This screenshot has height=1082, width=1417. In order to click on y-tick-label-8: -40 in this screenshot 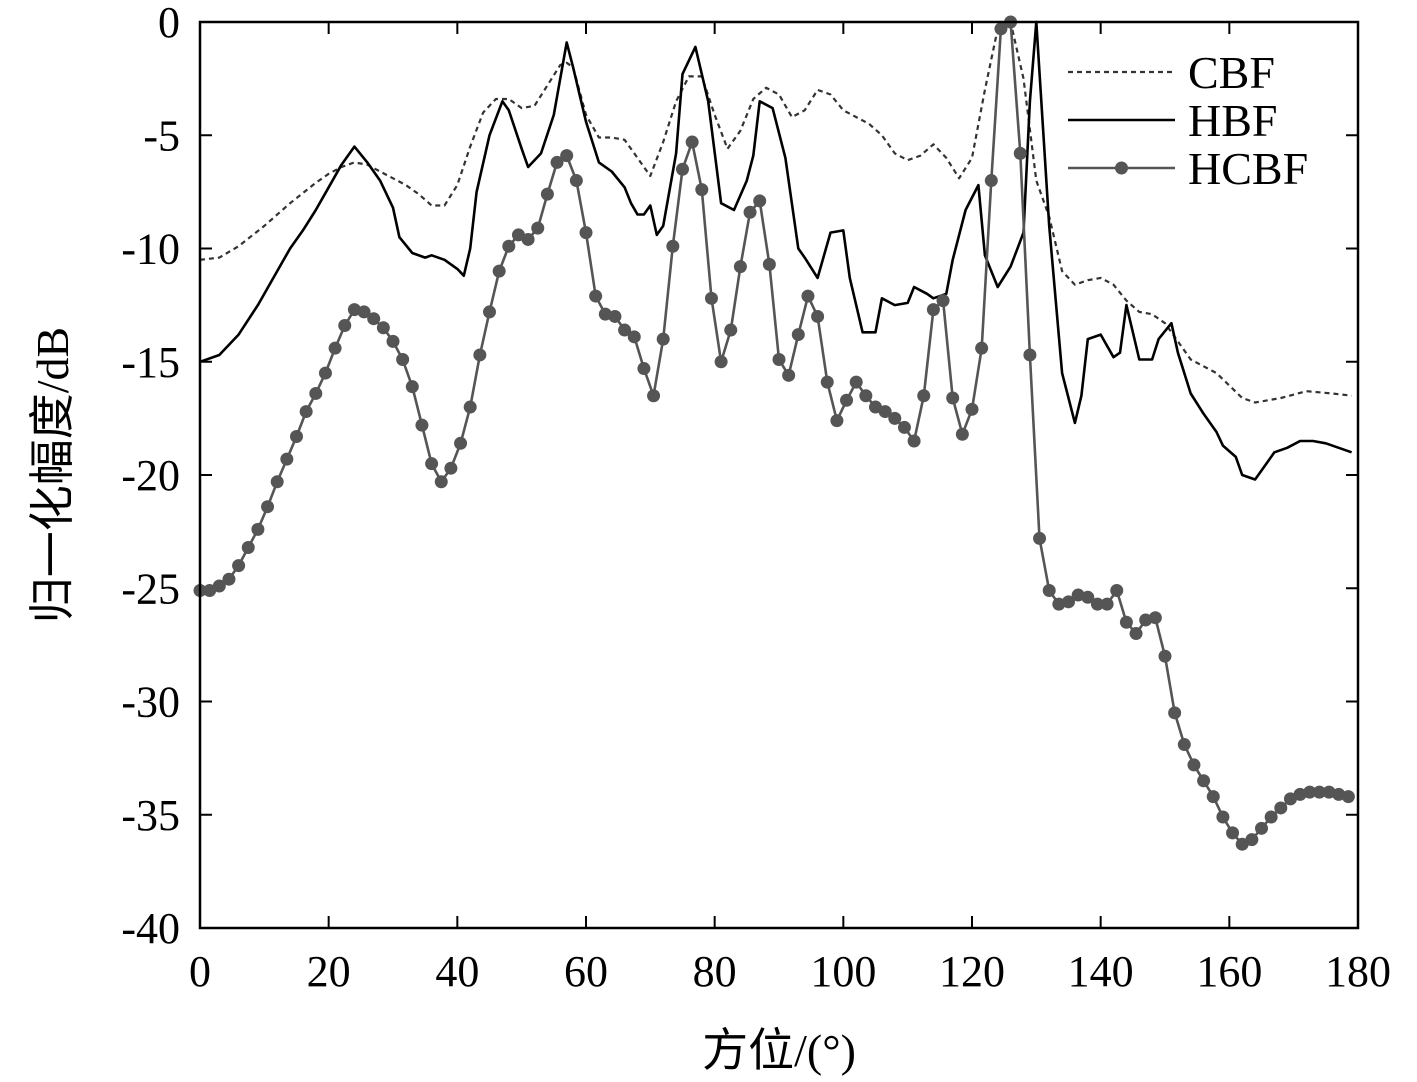, I will do `click(150, 928)`.